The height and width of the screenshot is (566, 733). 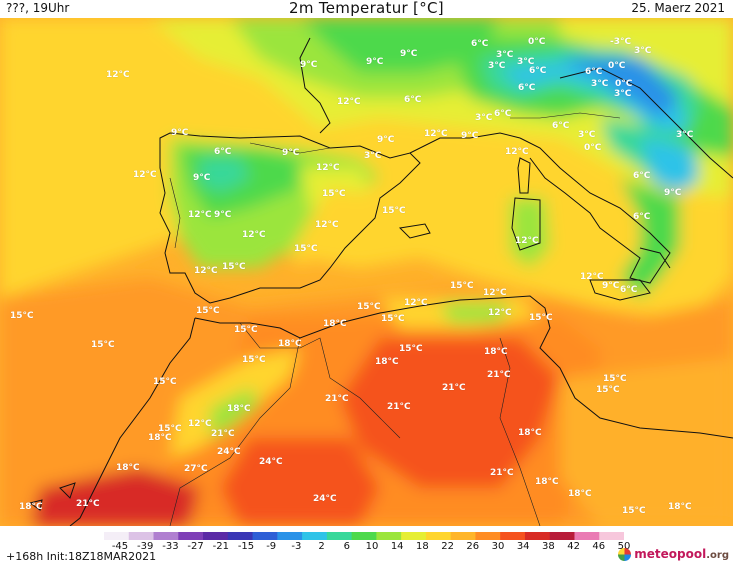 What do you see at coordinates (132, 421) in the screenshot?
I see `morocco-atlantic-coast` at bounding box center [132, 421].